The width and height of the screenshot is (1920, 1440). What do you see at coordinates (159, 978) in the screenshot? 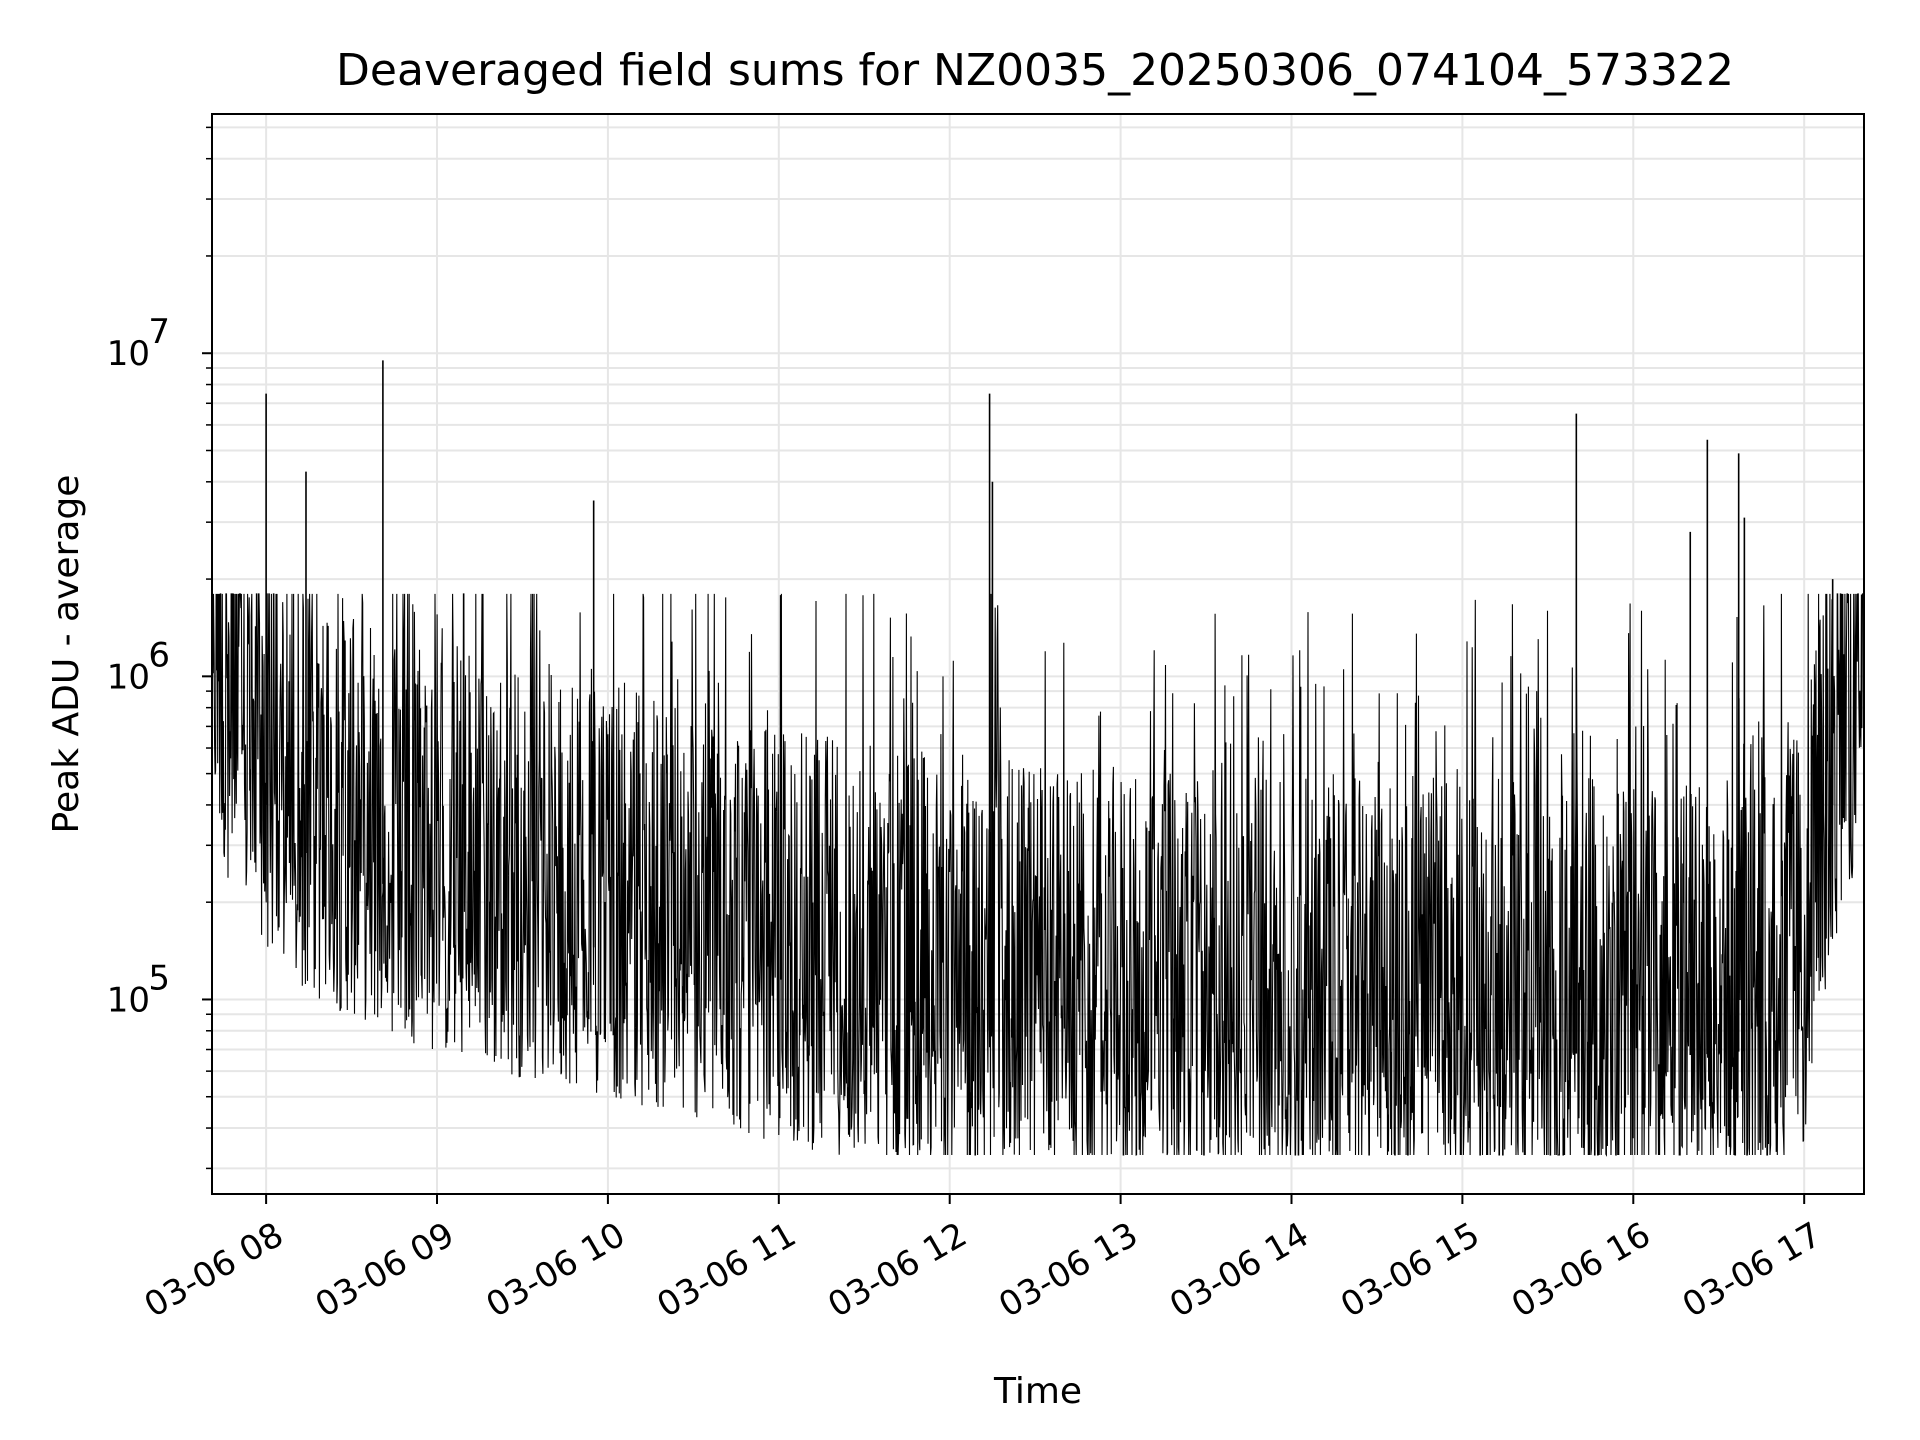
I see `y-tick-exponent: 5` at bounding box center [159, 978].